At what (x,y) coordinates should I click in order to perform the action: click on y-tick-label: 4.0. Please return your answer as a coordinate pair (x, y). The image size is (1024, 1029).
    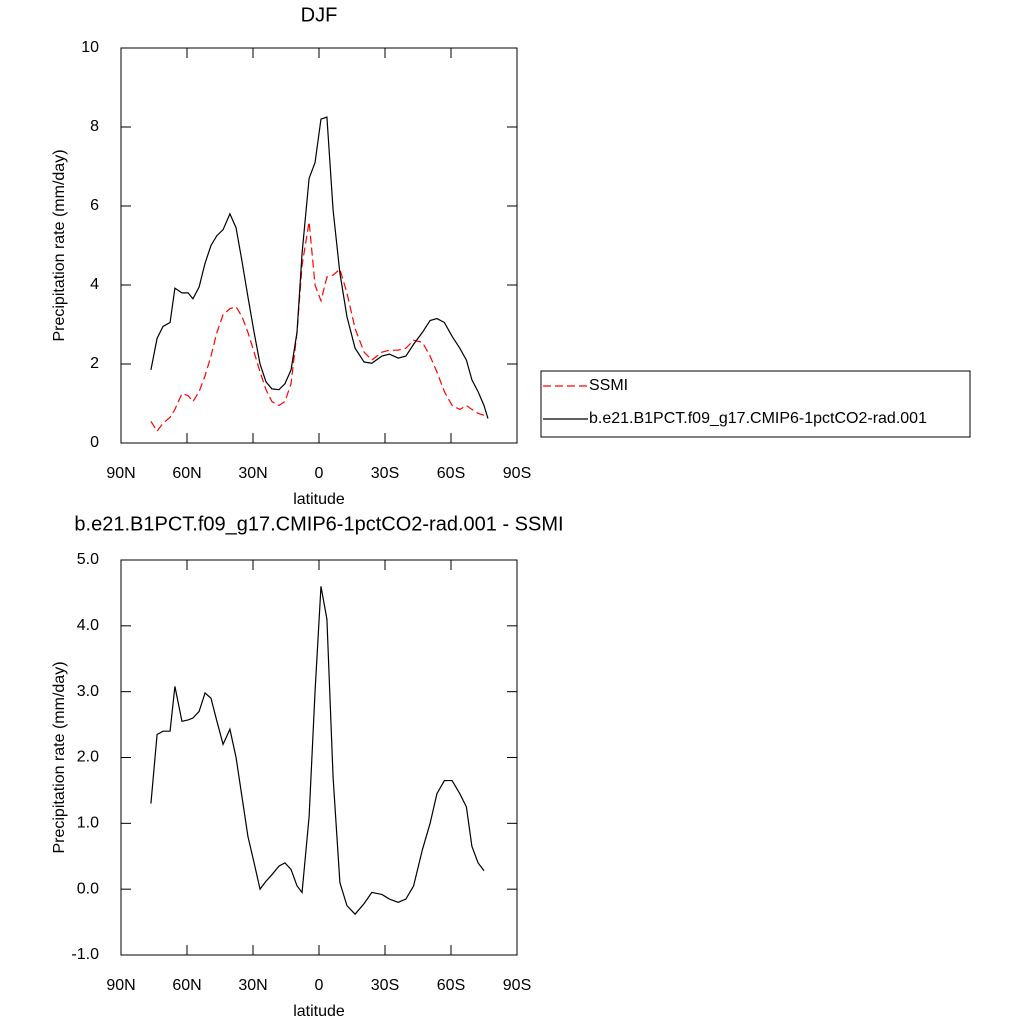
    Looking at the image, I should click on (88, 625).